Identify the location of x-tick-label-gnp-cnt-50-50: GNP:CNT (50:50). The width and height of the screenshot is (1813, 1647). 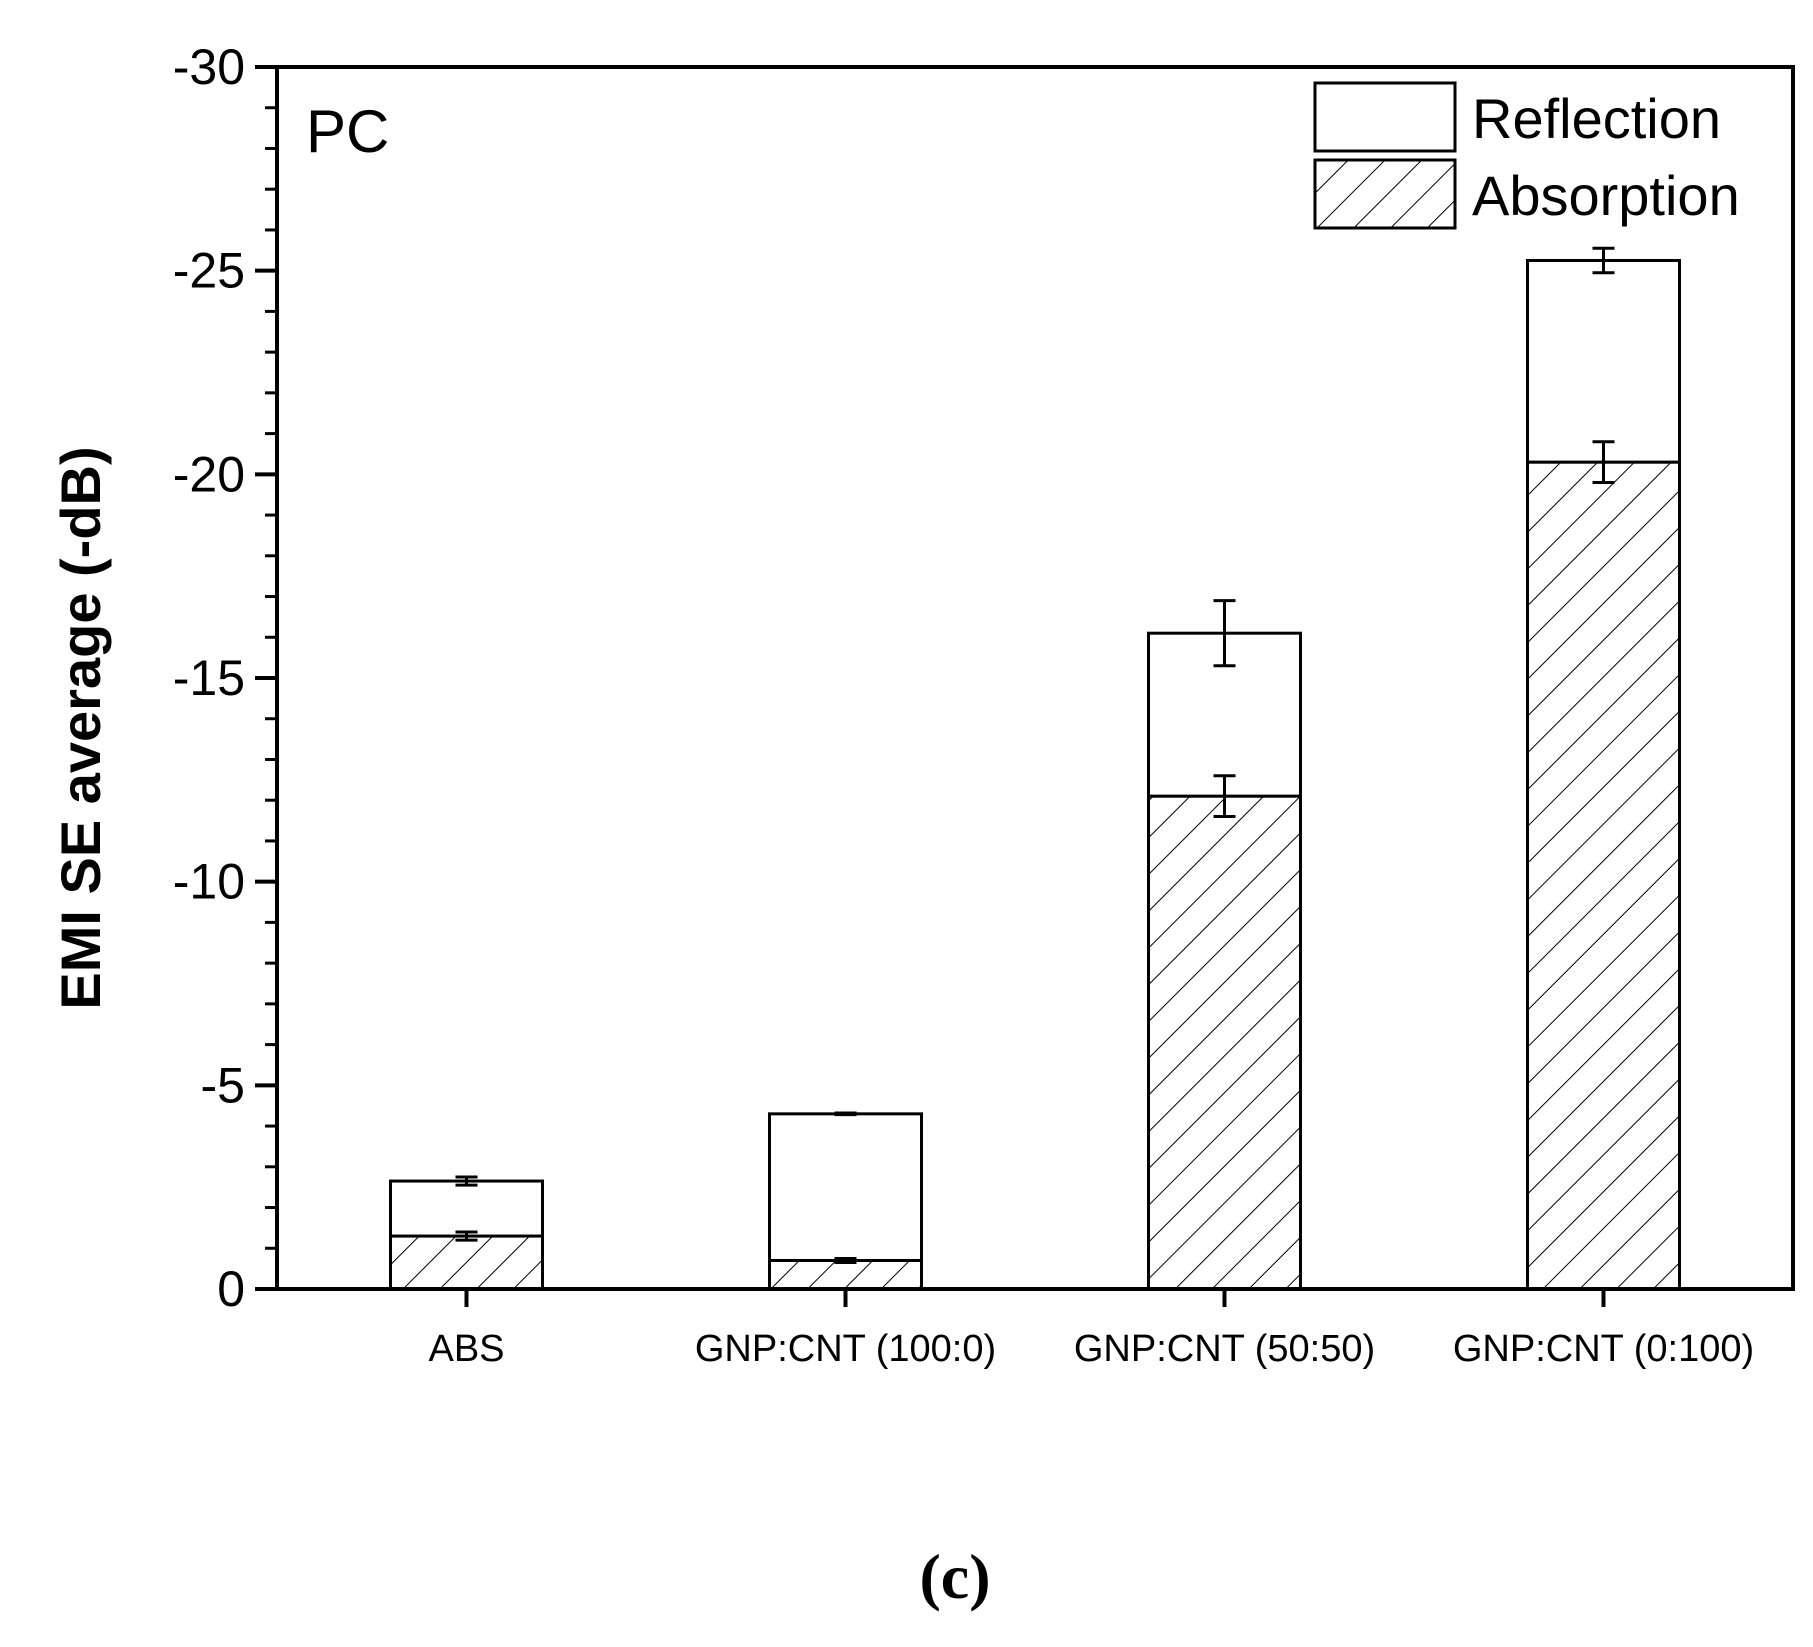
(1224, 1349).